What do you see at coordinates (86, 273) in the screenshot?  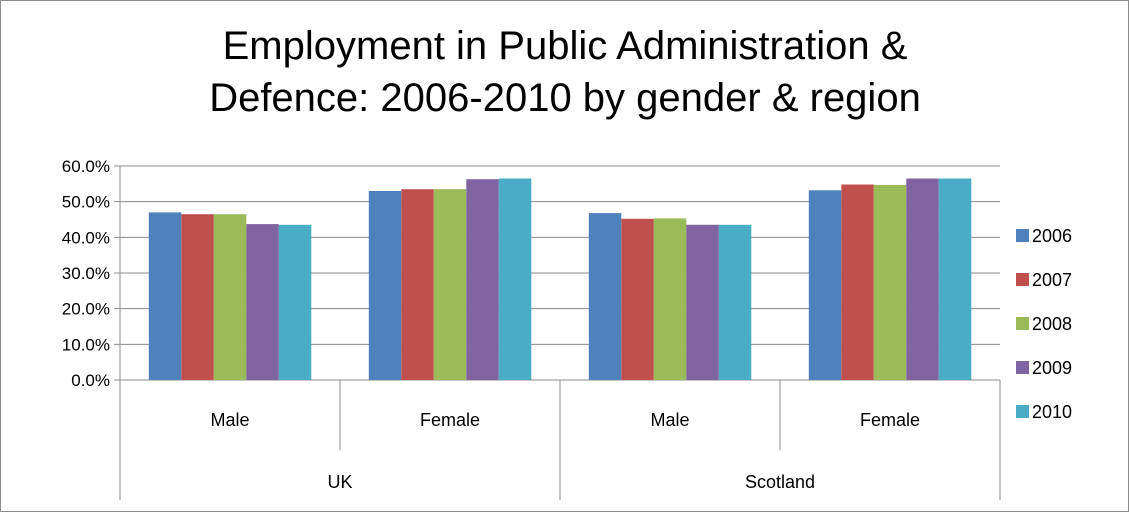 I see `y-tick-label: 30.0%` at bounding box center [86, 273].